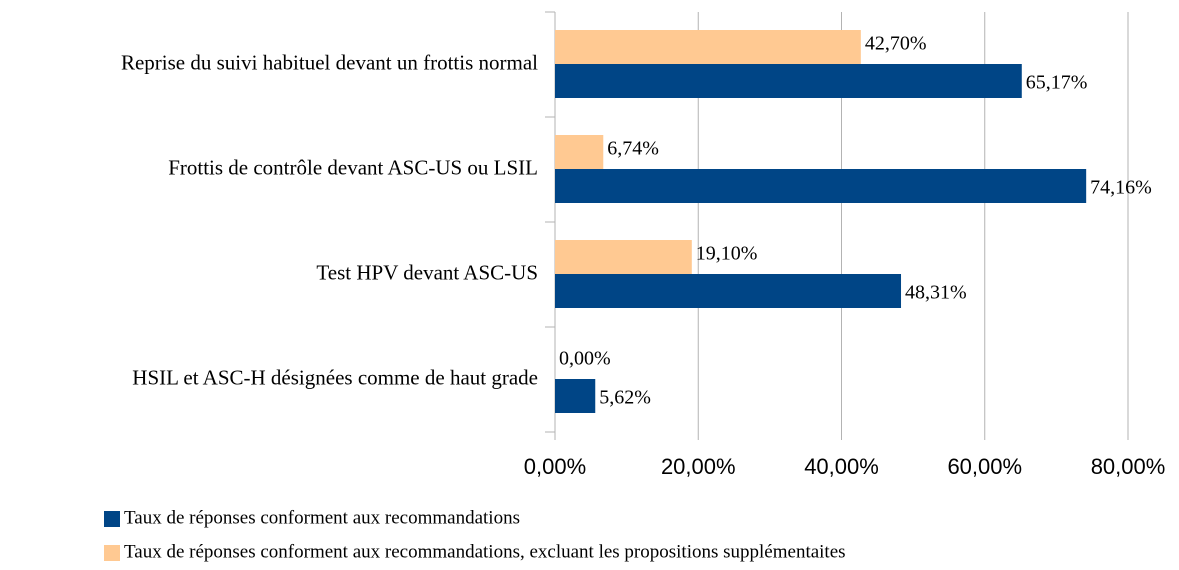  What do you see at coordinates (625, 398) in the screenshot?
I see `value-label: 5,62%` at bounding box center [625, 398].